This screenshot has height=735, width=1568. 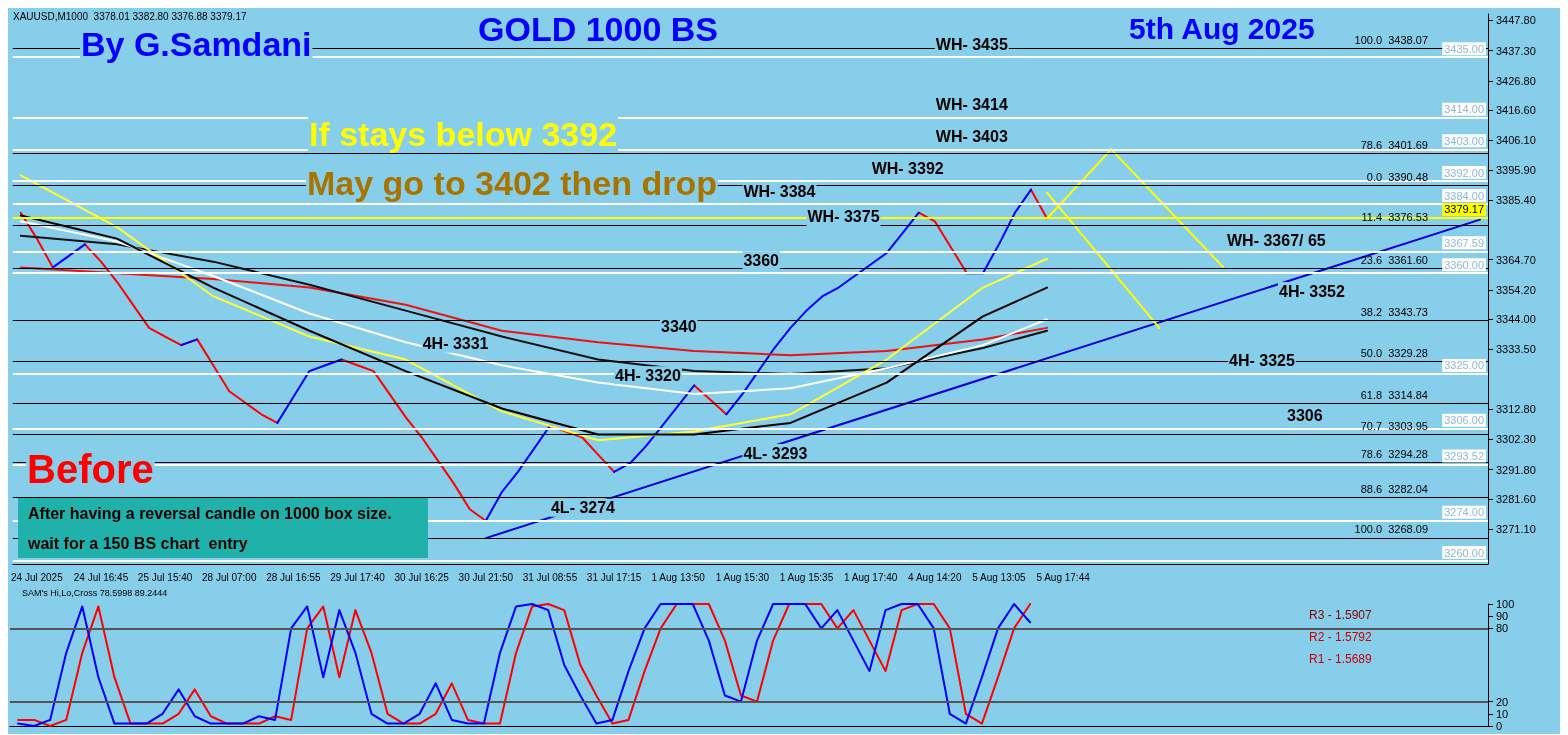 I want to click on ref-line-label: 3306.00, so click(x=1464, y=420).